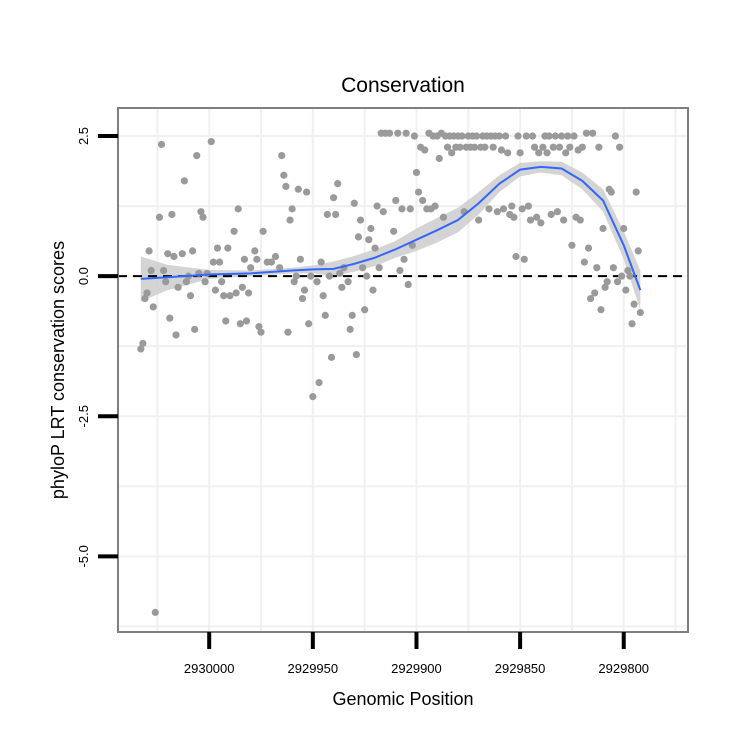 The image size is (750, 750). What do you see at coordinates (416, 654) in the screenshot?
I see `x-axis: 2930000 2929950 2929900 2929850 2929800` at bounding box center [416, 654].